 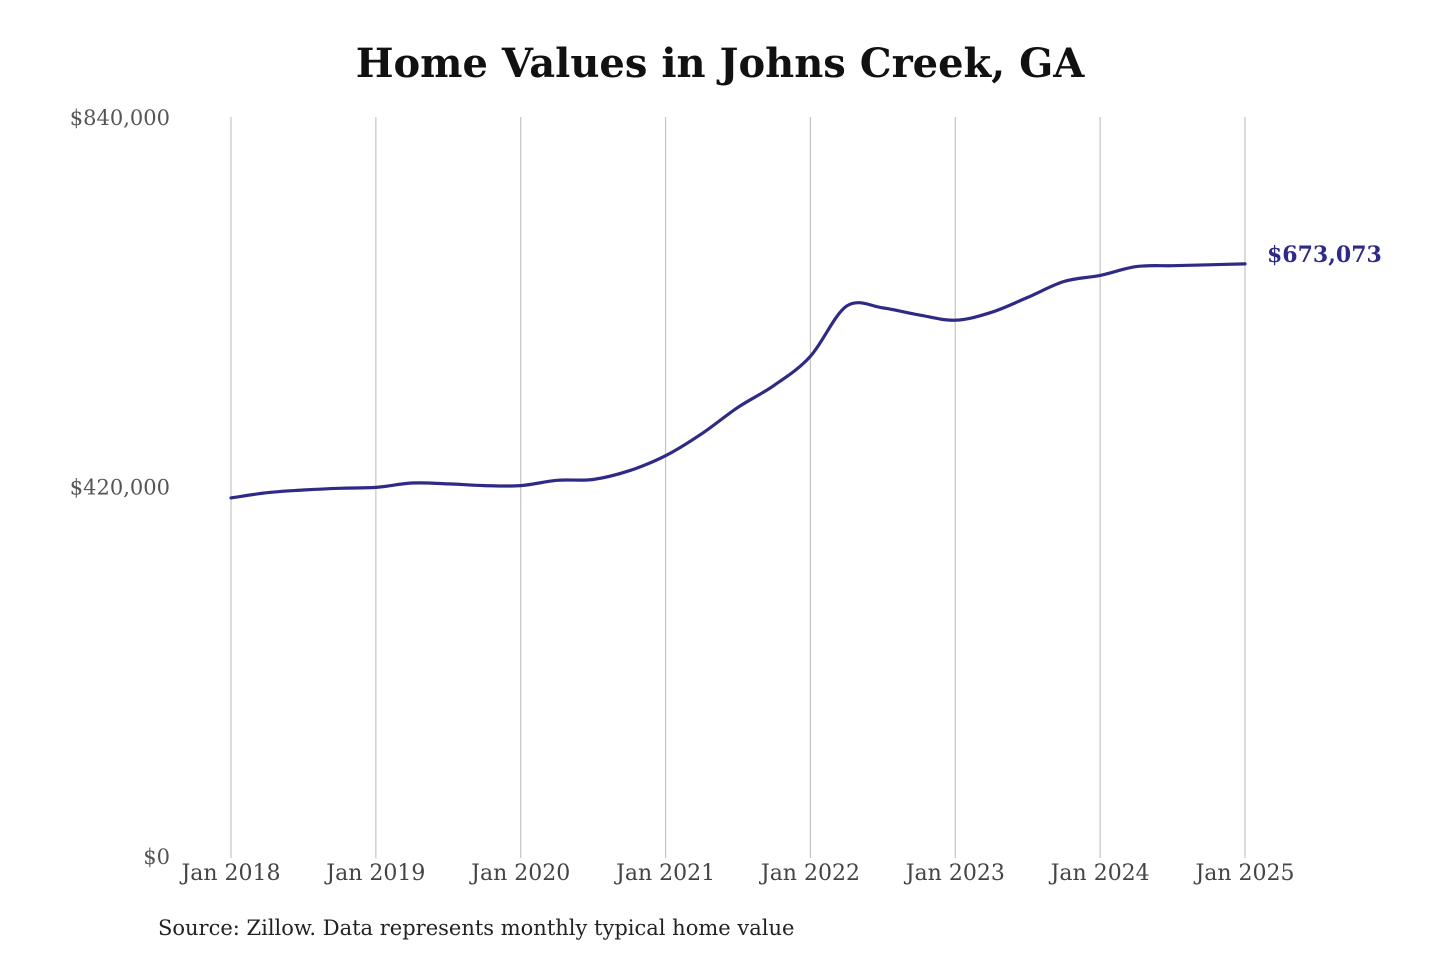 I want to click on end-value-label: $673,073, so click(x=1324, y=255).